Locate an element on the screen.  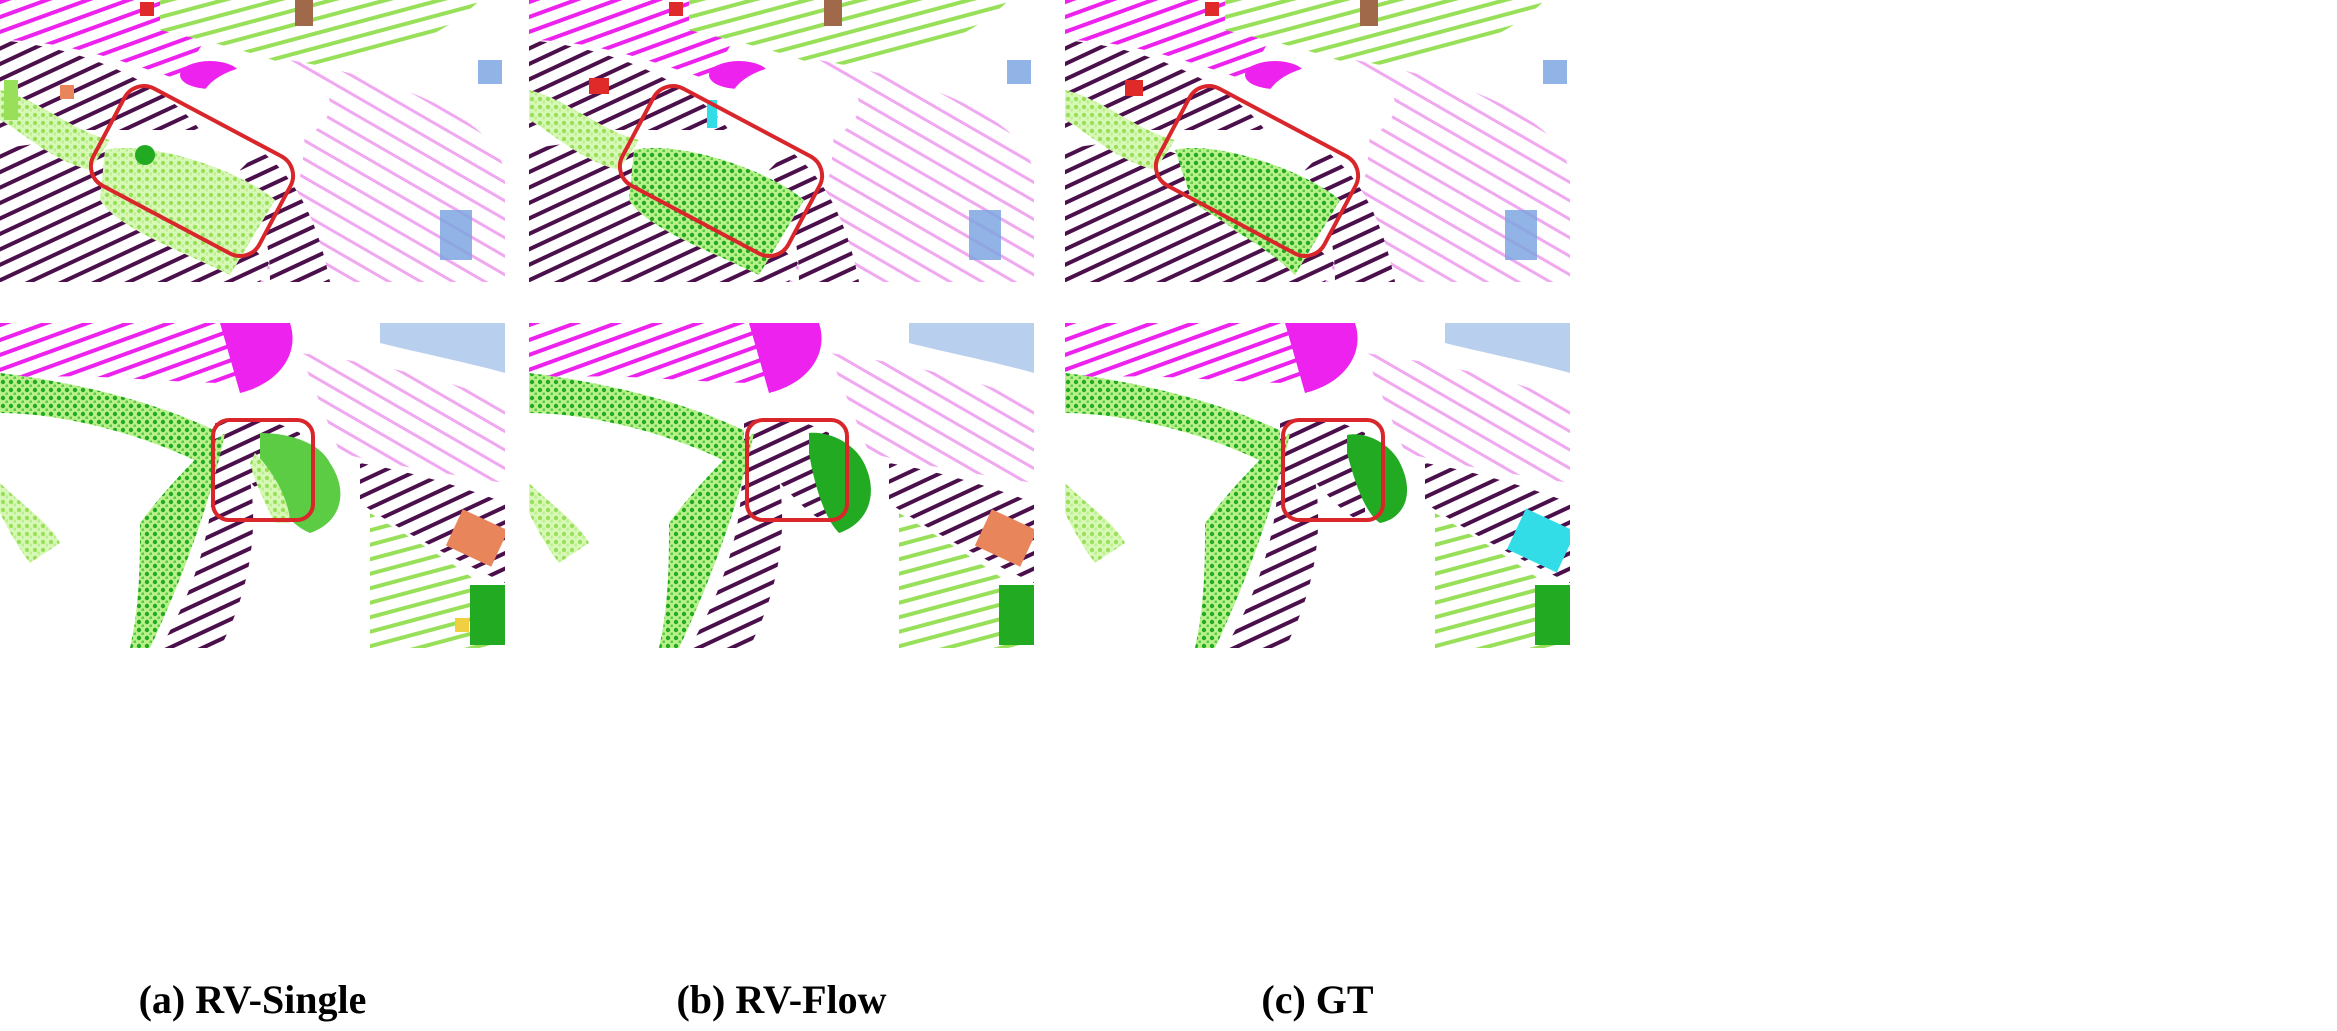
caption-gt: (c) GT is located at coordinates (1317, 999).